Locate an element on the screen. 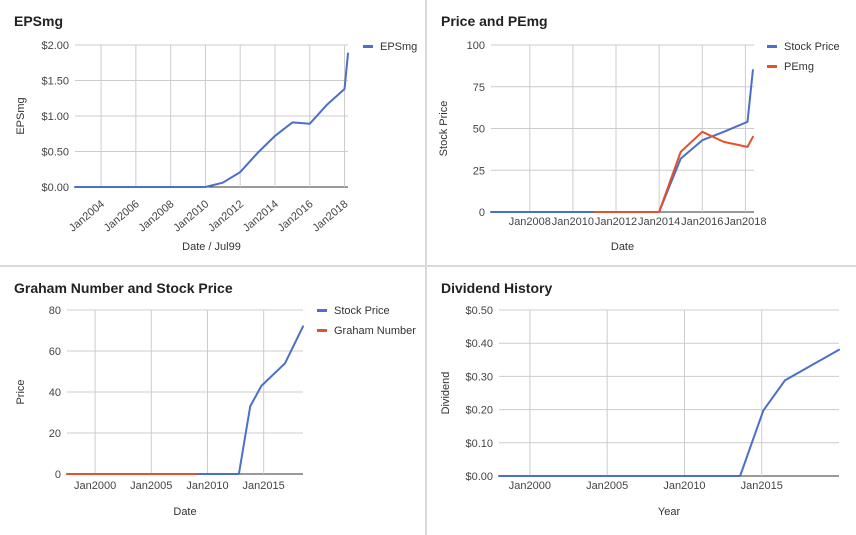 The height and width of the screenshot is (535, 856). series-line-pemg is located at coordinates (673, 171).